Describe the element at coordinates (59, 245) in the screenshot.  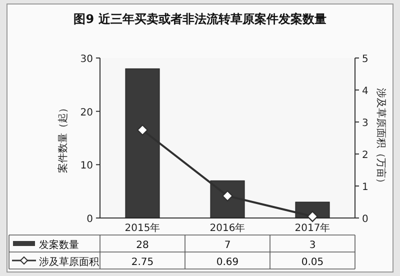
I see `legend-label: 发案数量` at that location.